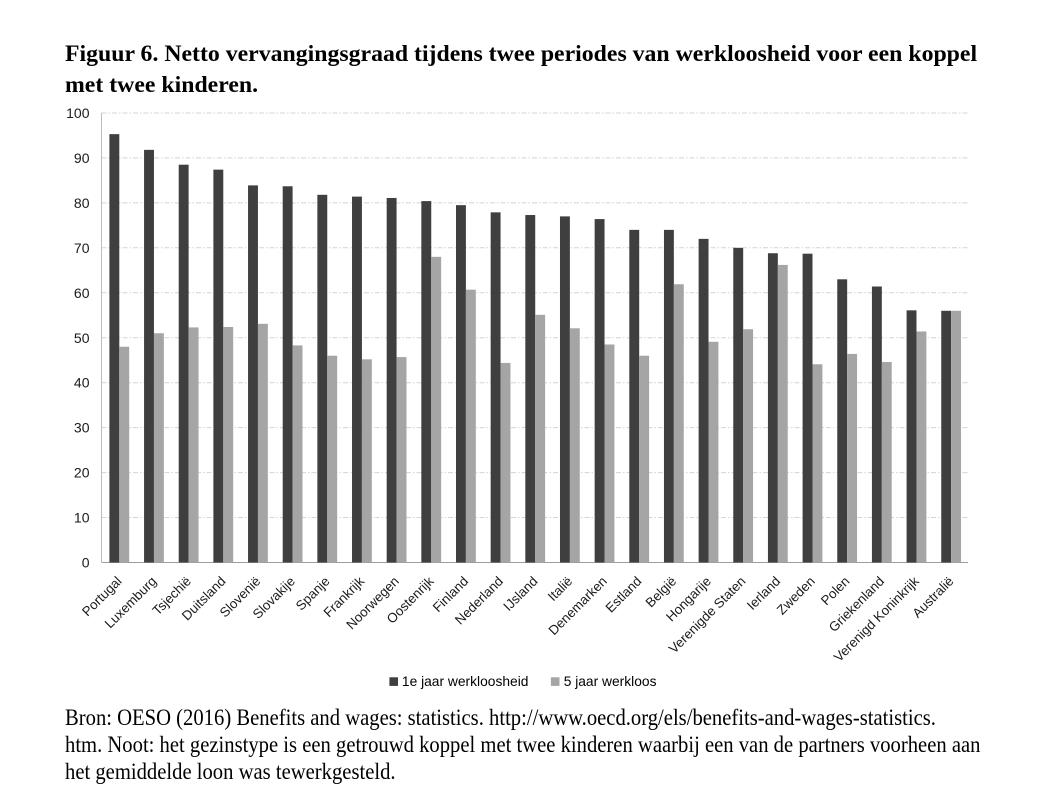  I want to click on svg-text: 40, so click(82, 383).